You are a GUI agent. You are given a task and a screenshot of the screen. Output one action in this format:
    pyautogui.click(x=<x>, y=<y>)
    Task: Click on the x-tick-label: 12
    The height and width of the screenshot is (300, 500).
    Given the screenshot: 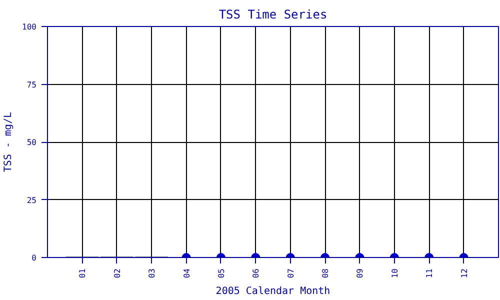 What is the action you would take?
    pyautogui.click(x=464, y=273)
    